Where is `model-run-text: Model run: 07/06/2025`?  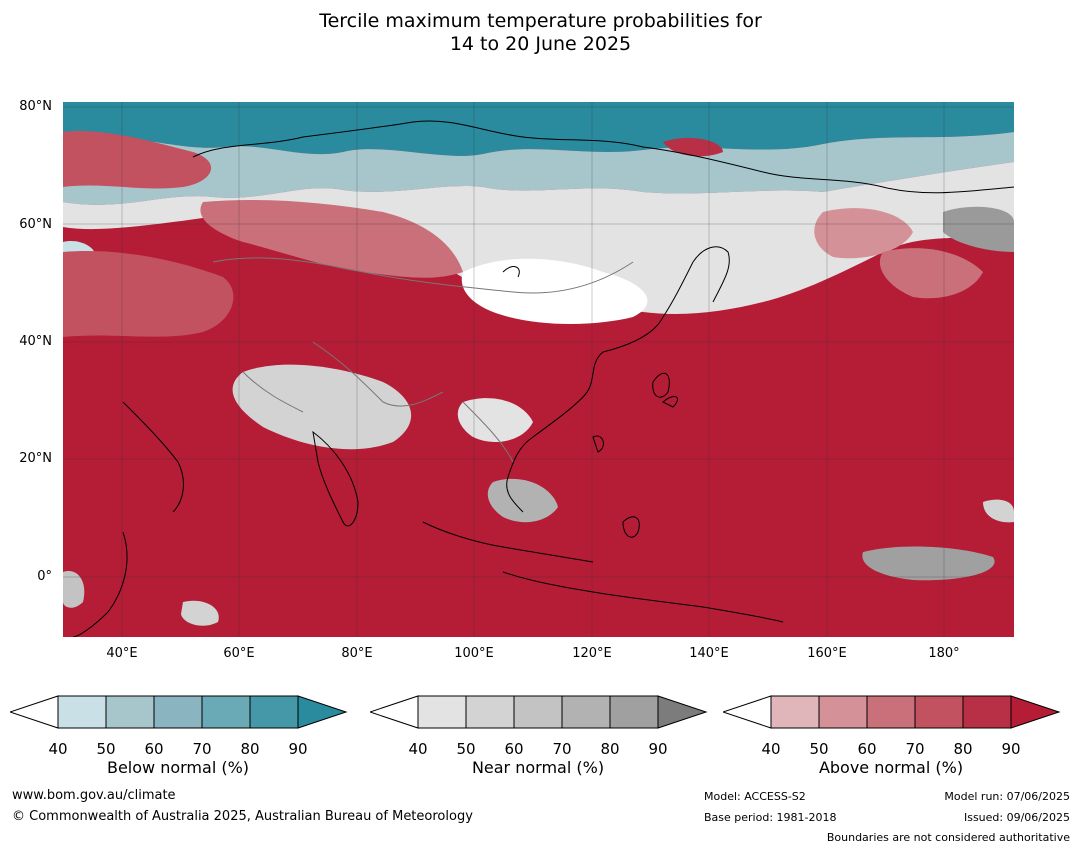 model-run-text: Model run: 07/06/2025 is located at coordinates (1007, 796).